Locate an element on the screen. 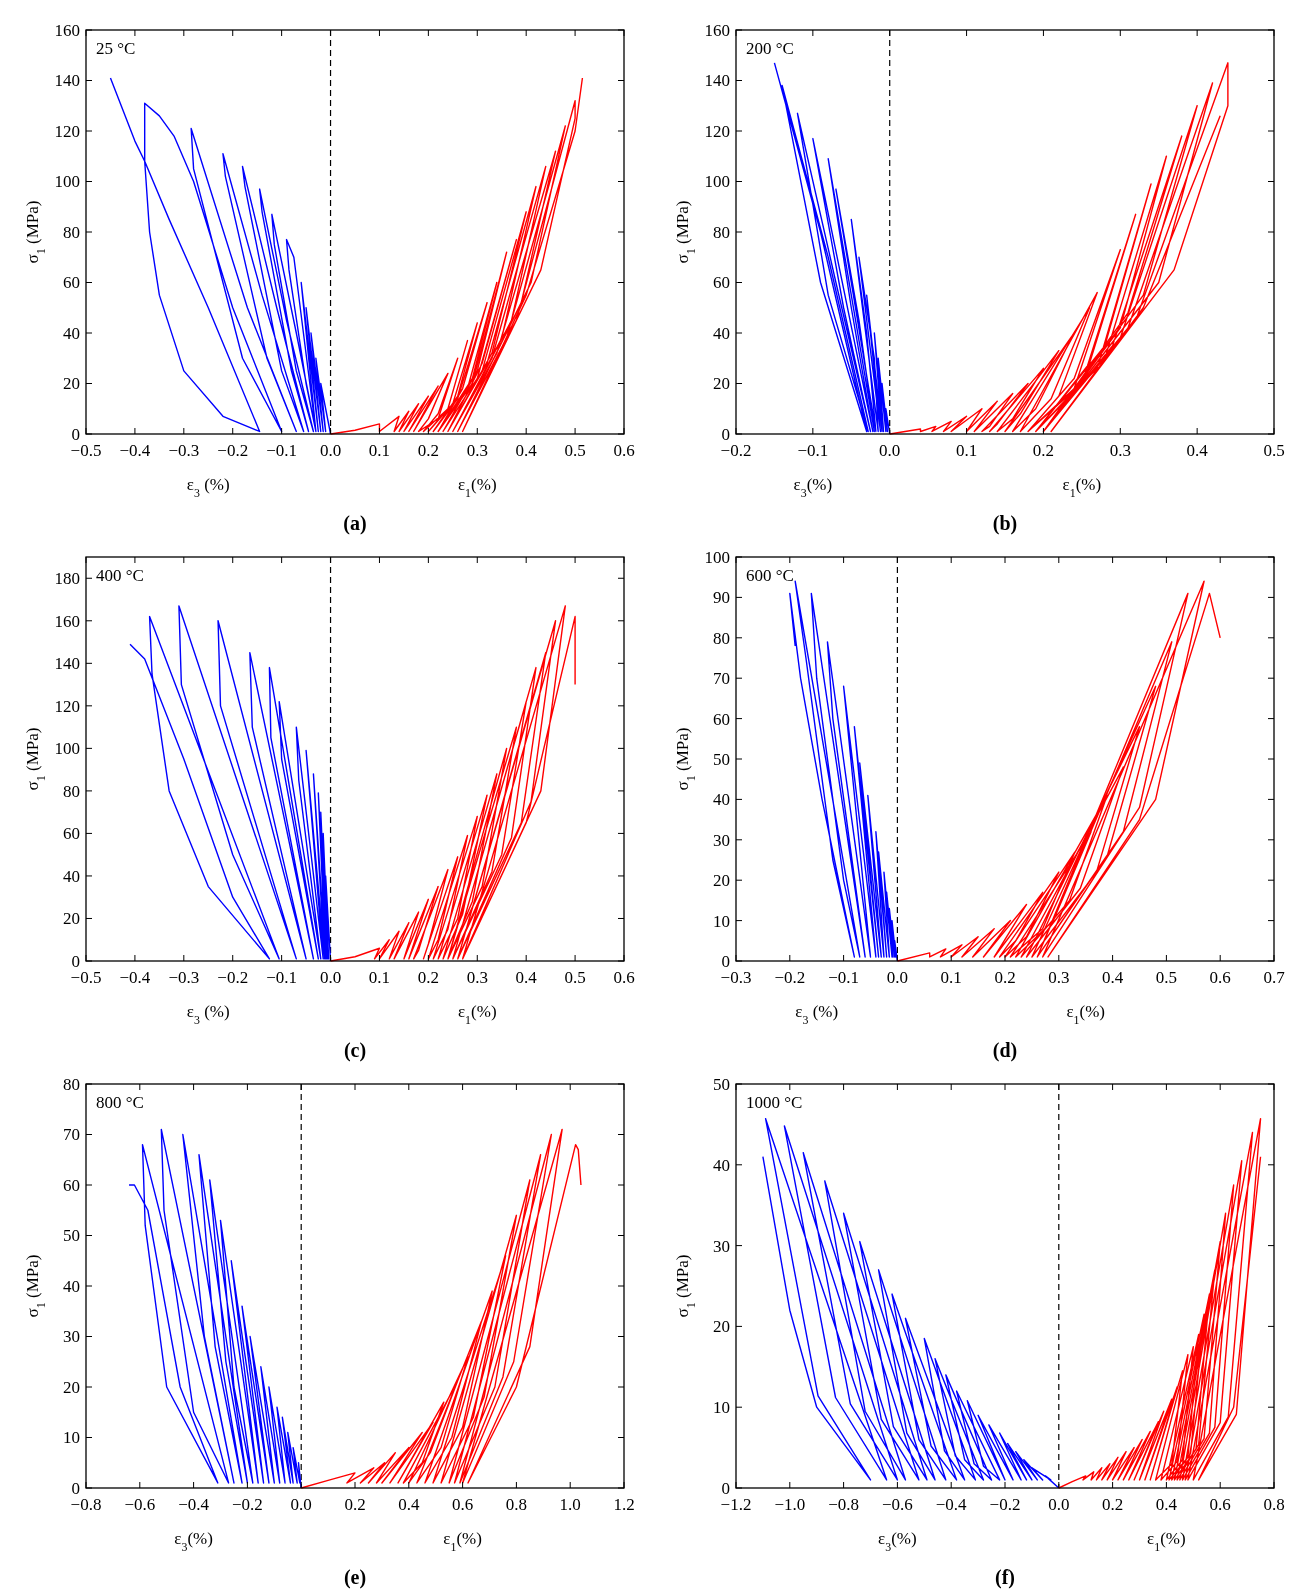  annotation: 400 °C is located at coordinates (120, 575).